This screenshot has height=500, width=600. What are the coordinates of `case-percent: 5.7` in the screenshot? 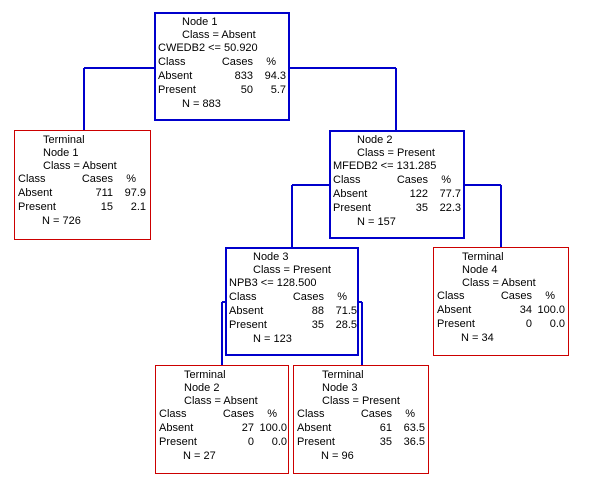 It's located at (278, 90).